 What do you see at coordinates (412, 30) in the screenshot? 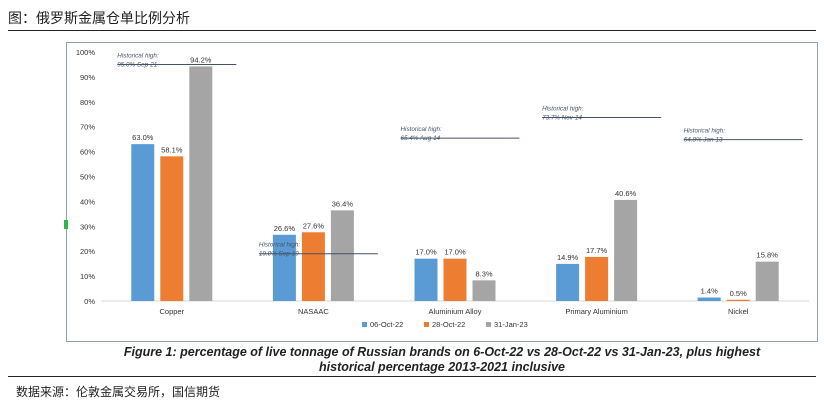
I see `top-divider` at bounding box center [412, 30].